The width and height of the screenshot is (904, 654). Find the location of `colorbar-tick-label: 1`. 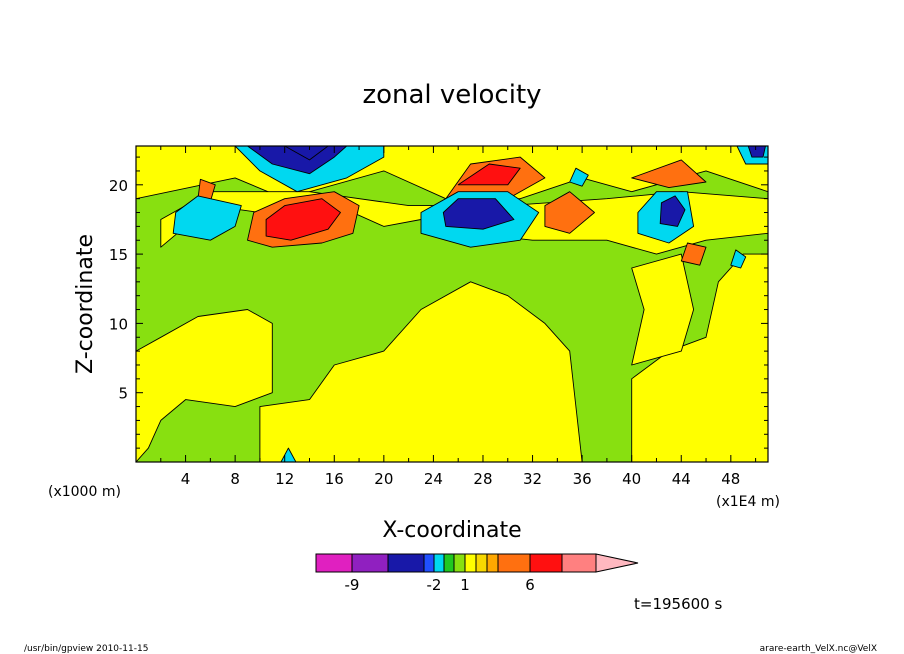

colorbar-tick-label: 1 is located at coordinates (465, 585).